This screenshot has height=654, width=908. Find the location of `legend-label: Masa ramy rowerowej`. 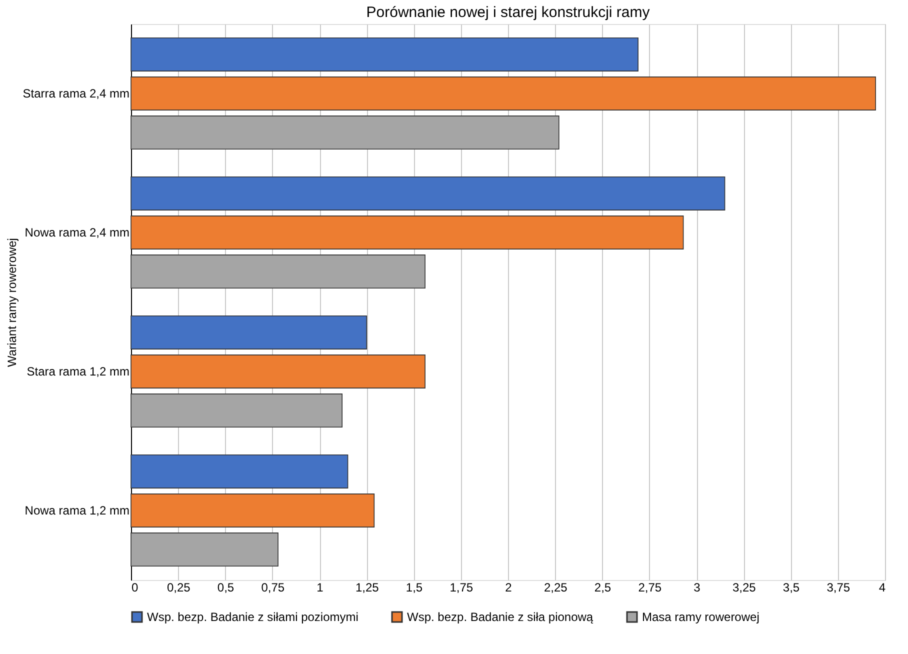

legend-label: Masa ramy rowerowej is located at coordinates (701, 617).